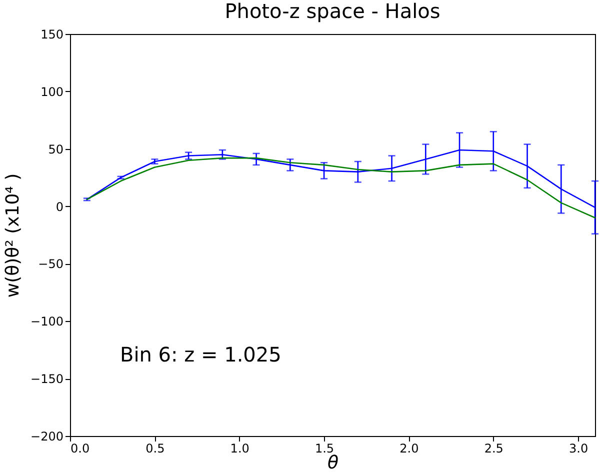 The height and width of the screenshot is (474, 600). I want to click on annotation: Bin 6: z = 1.025, so click(201, 354).